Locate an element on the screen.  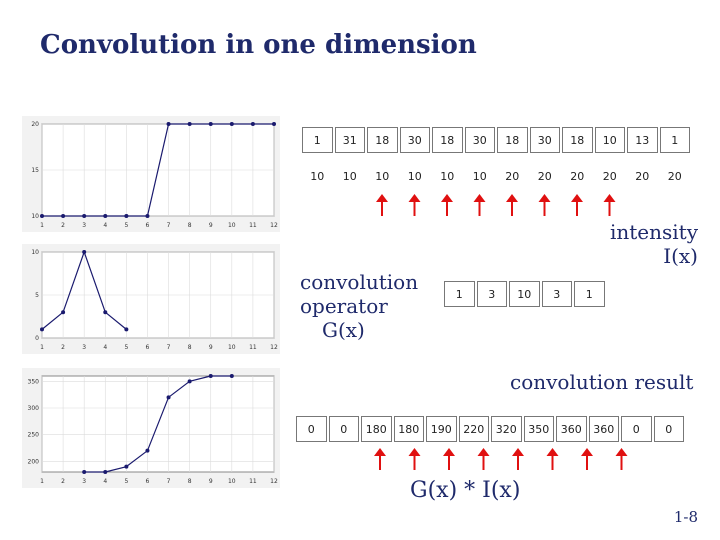
result-formula: G(x) * I(x) is located at coordinates (465, 490).